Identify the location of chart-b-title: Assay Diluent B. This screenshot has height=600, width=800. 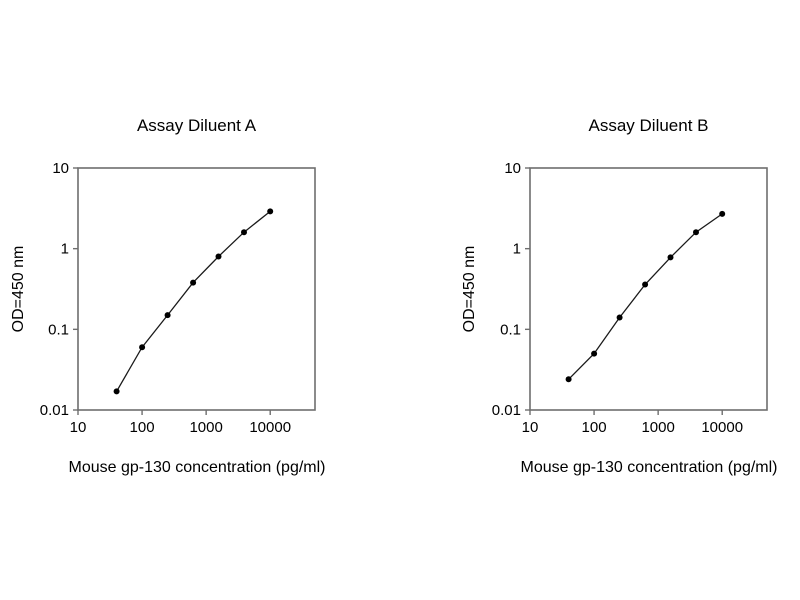
(648, 125).